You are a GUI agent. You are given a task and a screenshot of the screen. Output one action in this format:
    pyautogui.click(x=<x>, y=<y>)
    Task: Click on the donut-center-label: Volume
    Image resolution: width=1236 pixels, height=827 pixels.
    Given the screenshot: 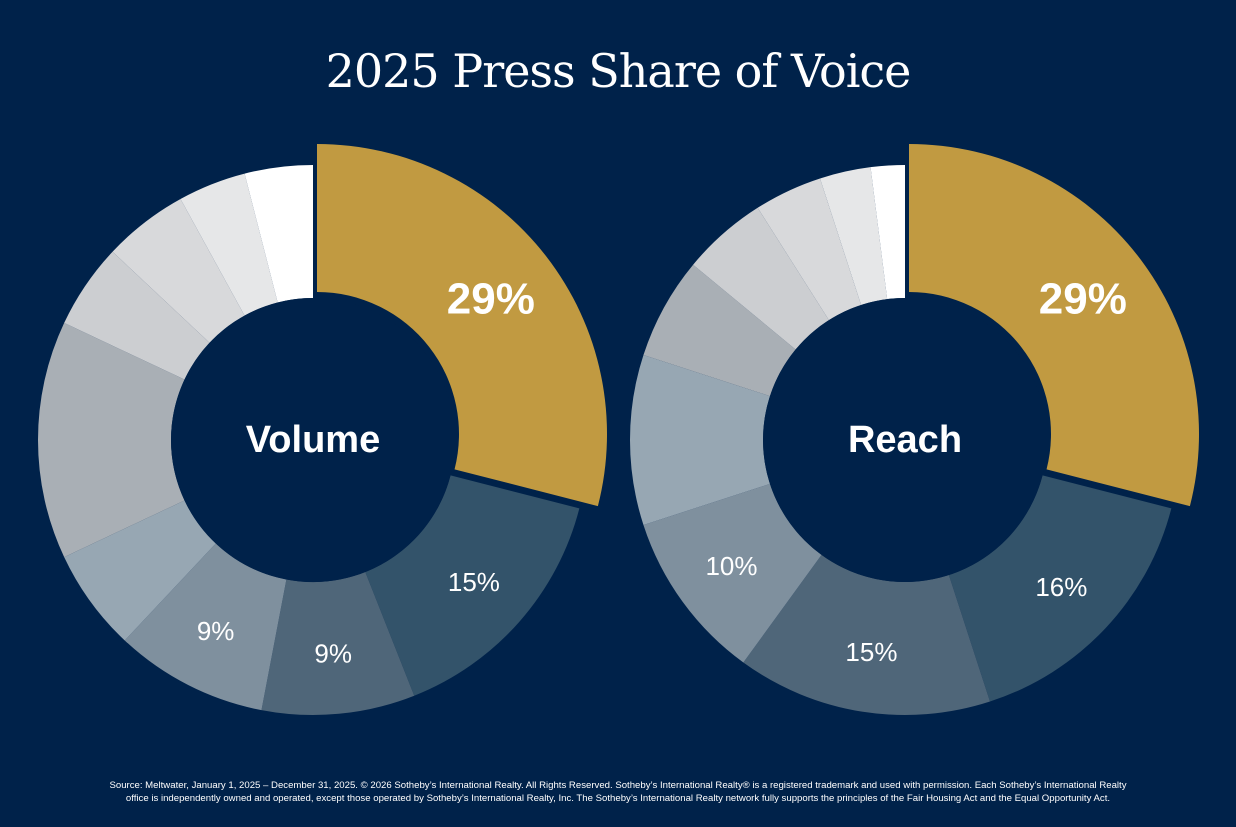 What is the action you would take?
    pyautogui.click(x=313, y=440)
    